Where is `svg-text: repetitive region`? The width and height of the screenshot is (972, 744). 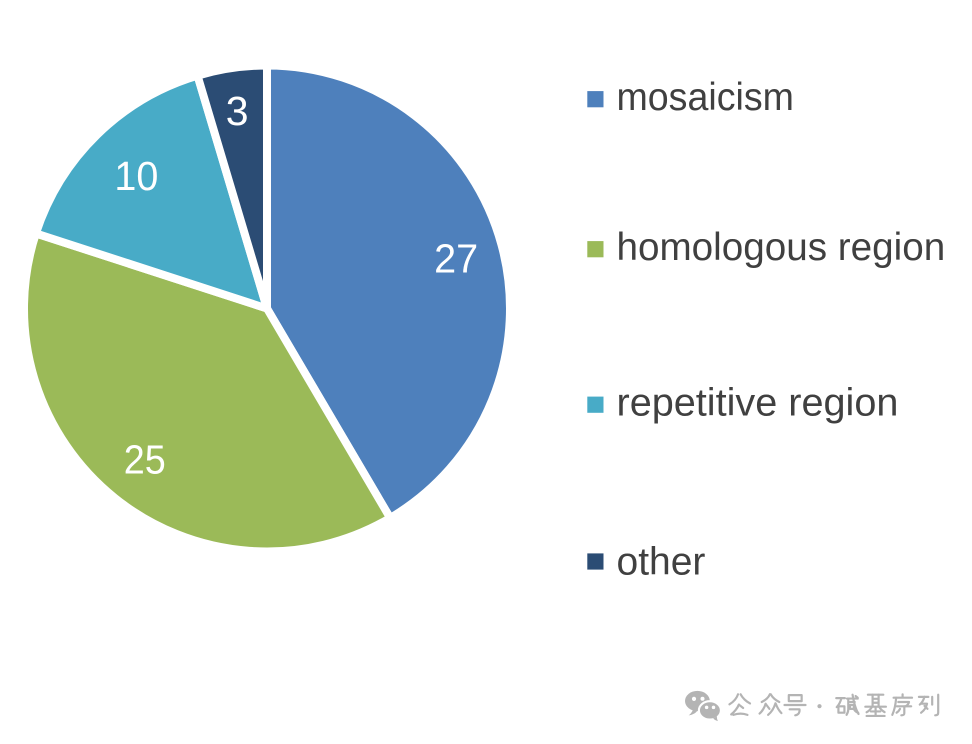
svg-text: repetitive region is located at coordinates (758, 403).